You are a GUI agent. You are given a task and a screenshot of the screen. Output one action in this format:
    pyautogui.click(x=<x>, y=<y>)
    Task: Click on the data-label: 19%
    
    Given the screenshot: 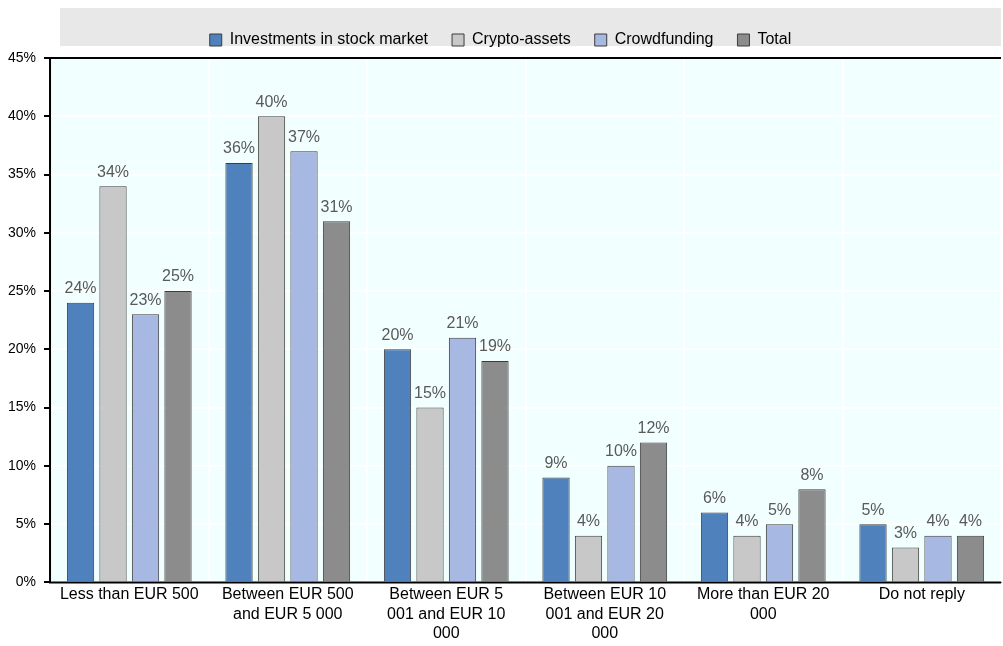 What is the action you would take?
    pyautogui.click(x=495, y=346)
    